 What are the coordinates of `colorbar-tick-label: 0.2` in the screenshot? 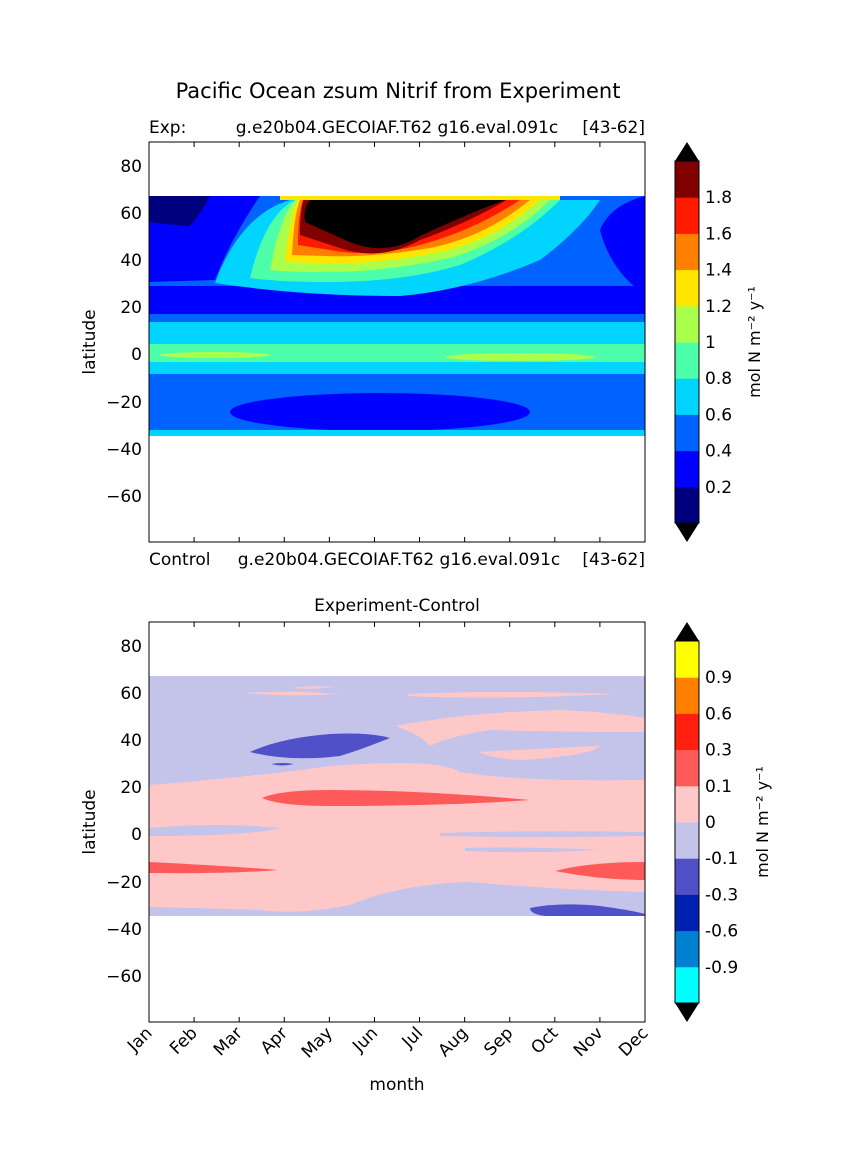 It's located at (718, 488).